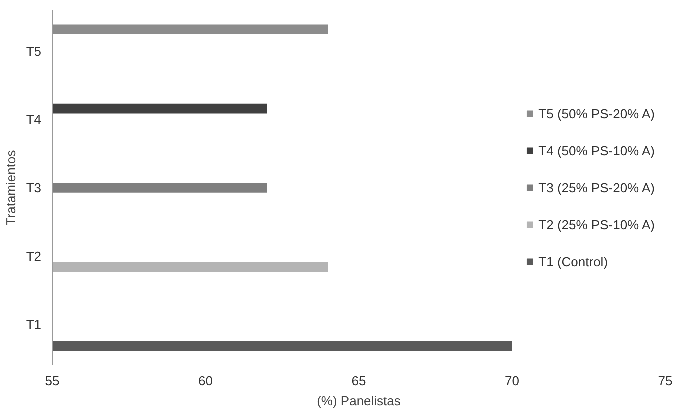 This screenshot has height=411, width=680. What do you see at coordinates (52, 381) in the screenshot?
I see `x-tick-label: 55` at bounding box center [52, 381].